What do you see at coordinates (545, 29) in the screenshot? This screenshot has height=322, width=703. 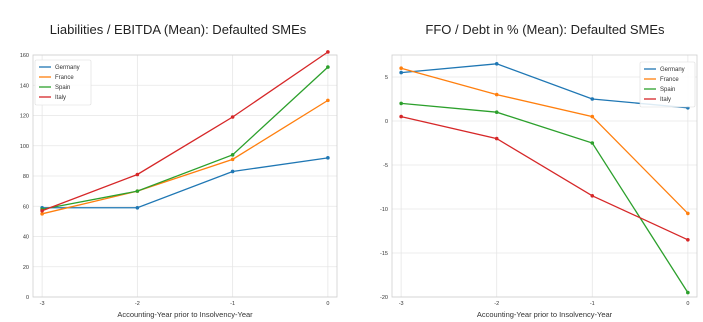 I see `chart-title: FFO / Debt in % (Mean): Defaulted SMEs` at bounding box center [545, 29].